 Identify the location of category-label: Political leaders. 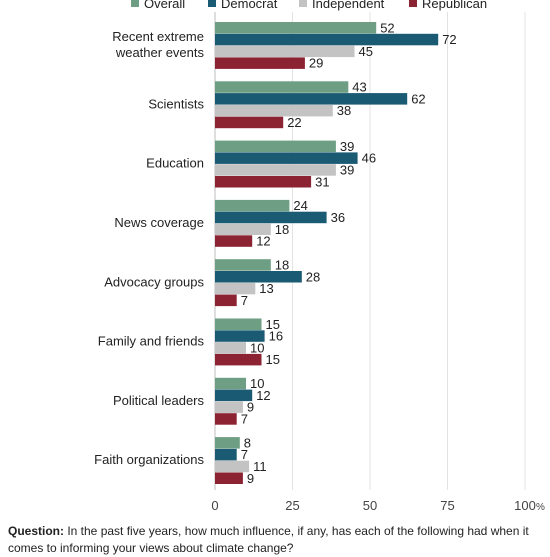
(159, 400).